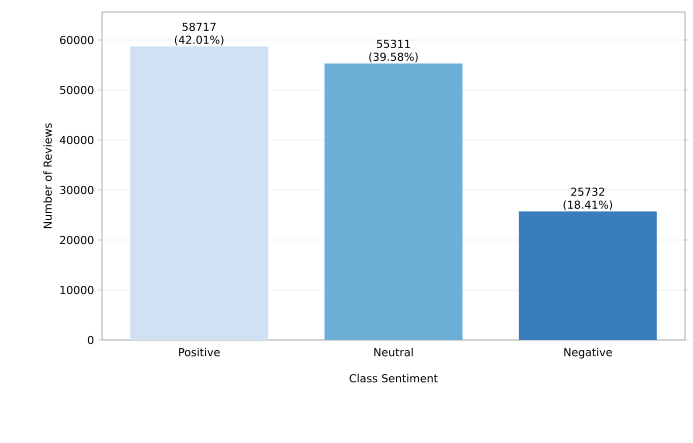 This screenshot has width=693, height=443. What do you see at coordinates (77, 290) in the screenshot?
I see `y-tick-label: 10000` at bounding box center [77, 290].